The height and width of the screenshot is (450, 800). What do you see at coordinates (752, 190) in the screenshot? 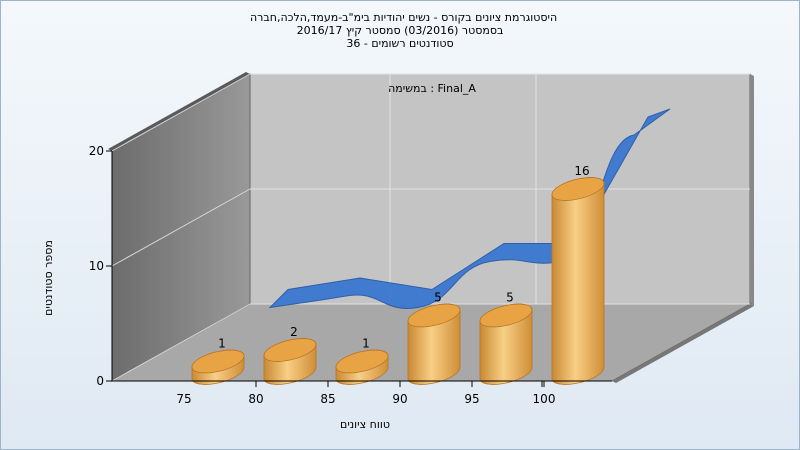
I see `back-wall-edge` at bounding box center [752, 190].